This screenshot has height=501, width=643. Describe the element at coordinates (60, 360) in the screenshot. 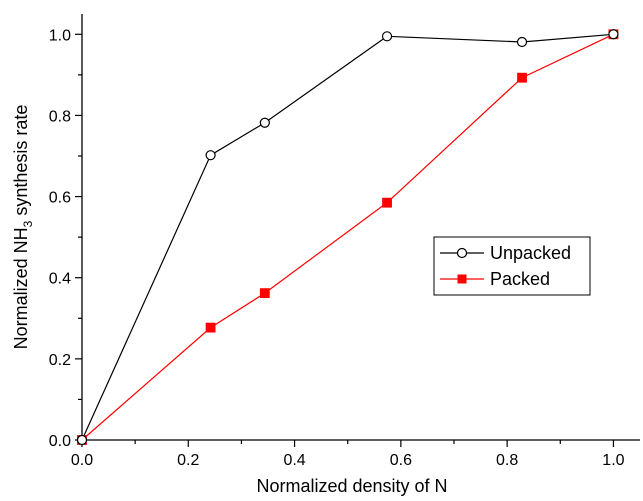

I see `y-tick-label: 0.2` at that location.